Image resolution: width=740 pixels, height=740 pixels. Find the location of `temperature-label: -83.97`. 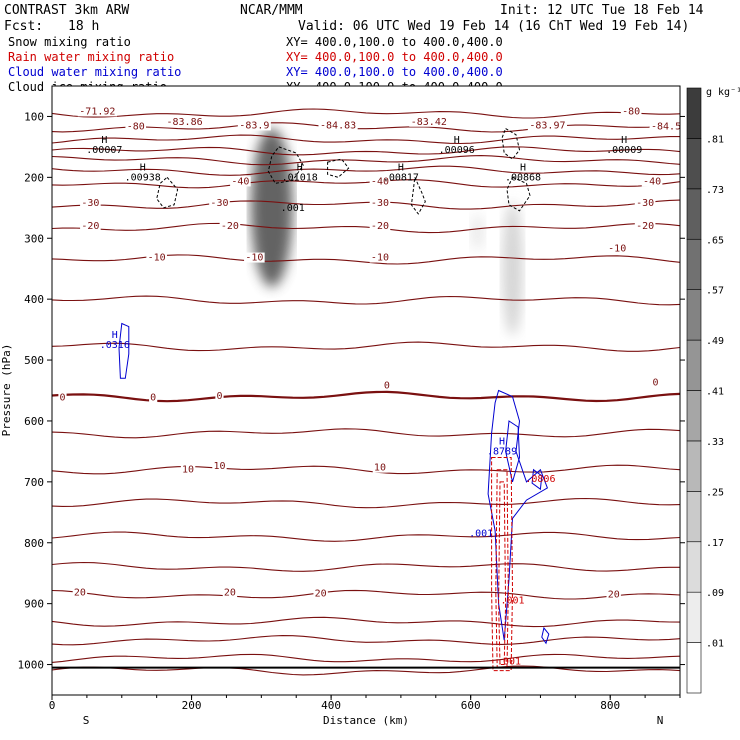

temperature-label: -83.97 is located at coordinates (547, 125).